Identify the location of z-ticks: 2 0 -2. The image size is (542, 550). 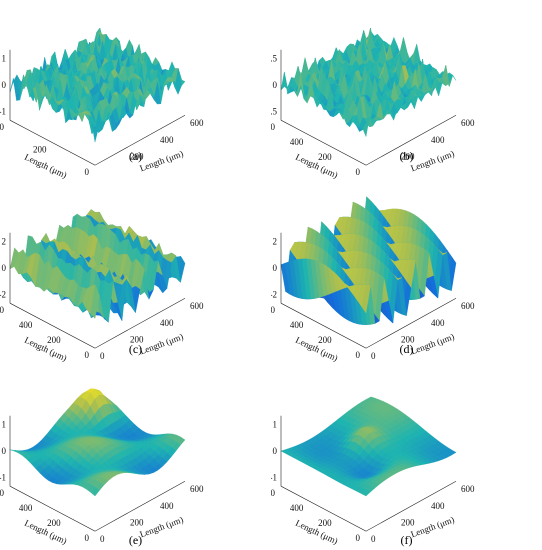
(274, 268).